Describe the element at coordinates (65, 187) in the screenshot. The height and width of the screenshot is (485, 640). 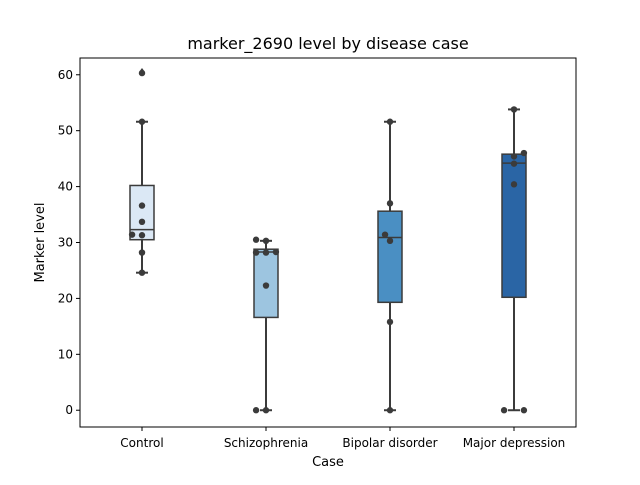
I see `y-tick-label: 40` at that location.